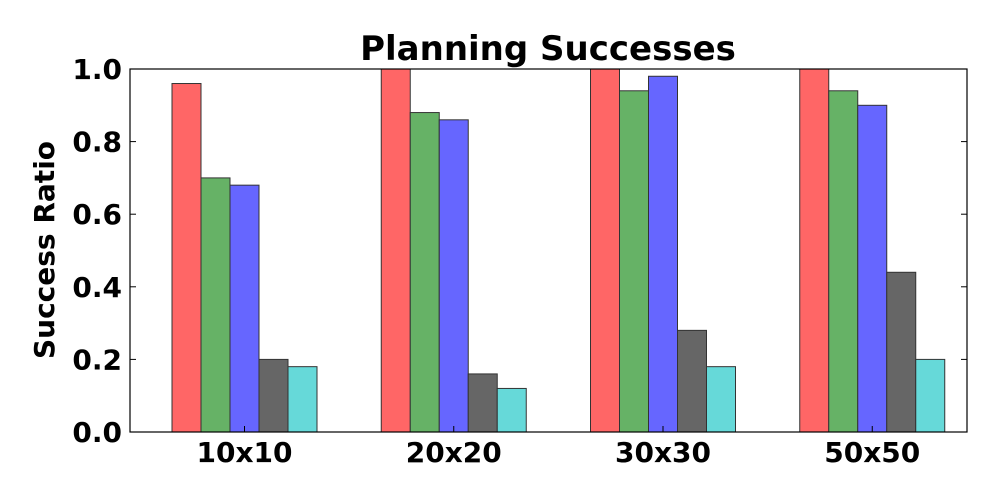 This screenshot has width=1000, height=500. What do you see at coordinates (548, 49) in the screenshot?
I see `chart-title: Planning Successes` at bounding box center [548, 49].